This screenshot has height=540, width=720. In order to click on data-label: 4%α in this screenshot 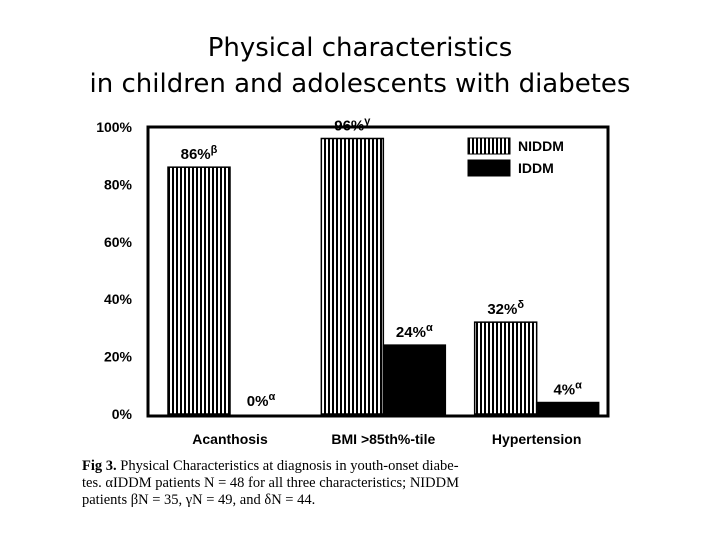, I will do `click(567, 389)`.